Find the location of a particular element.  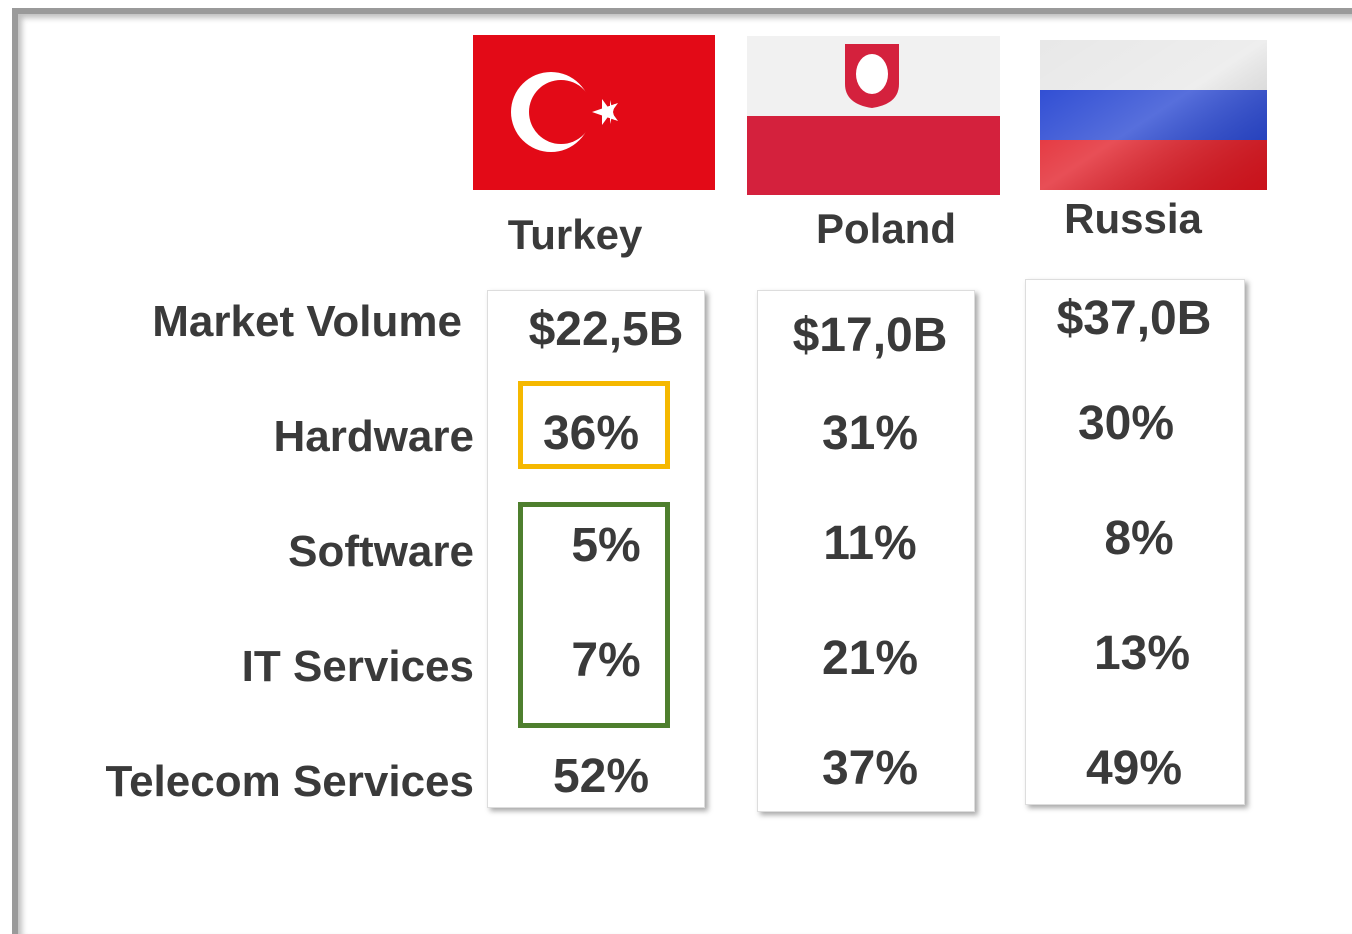

row-label: Hardware is located at coordinates (373, 436).